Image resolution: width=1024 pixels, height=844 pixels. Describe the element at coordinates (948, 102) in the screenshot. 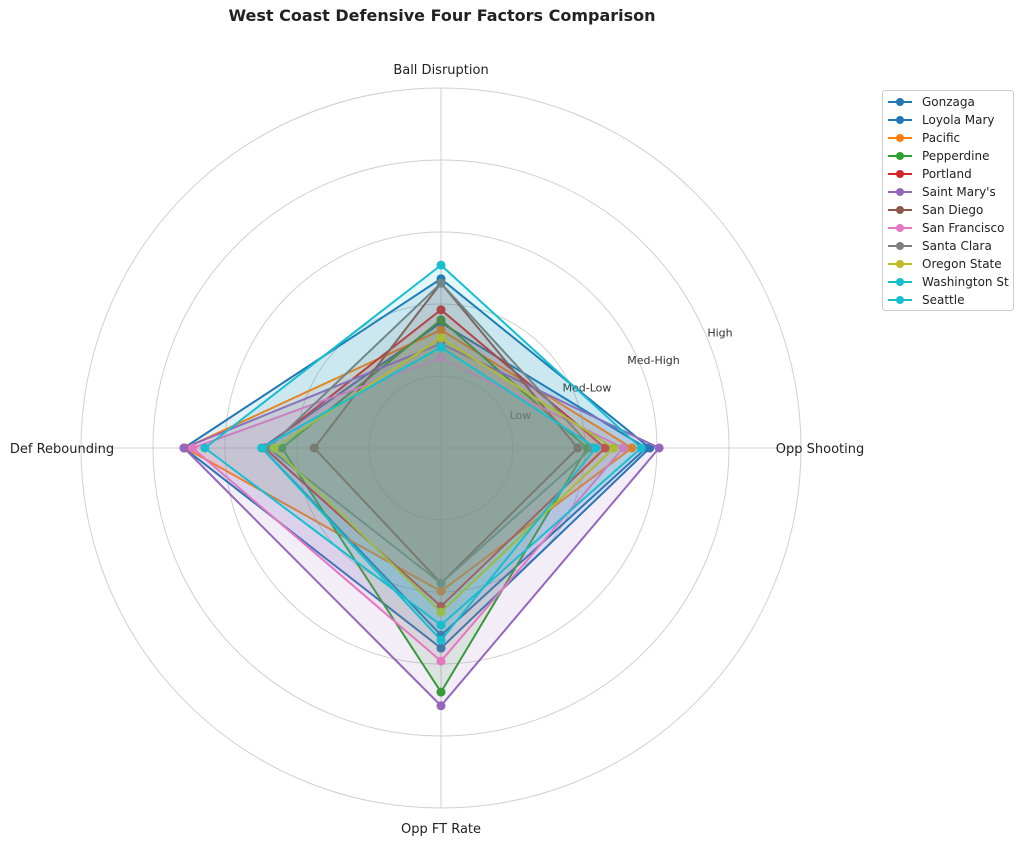

I see `legend-label: Gonzaga` at that location.